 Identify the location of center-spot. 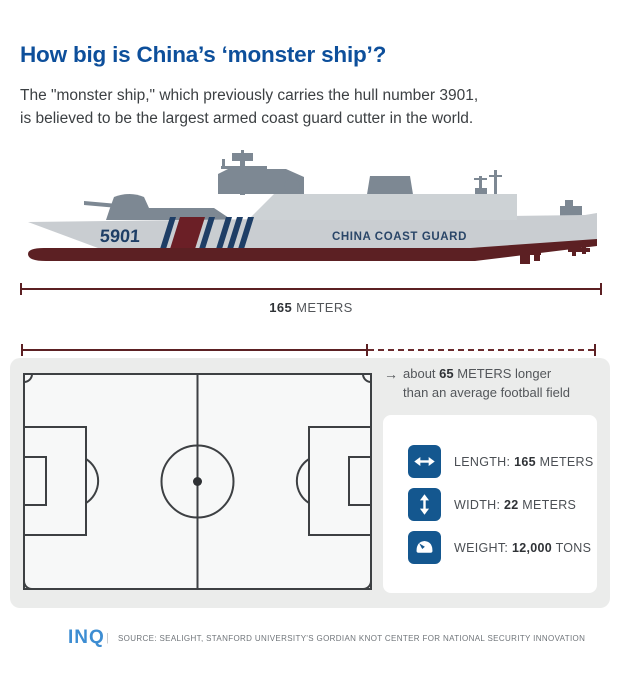
(197, 481).